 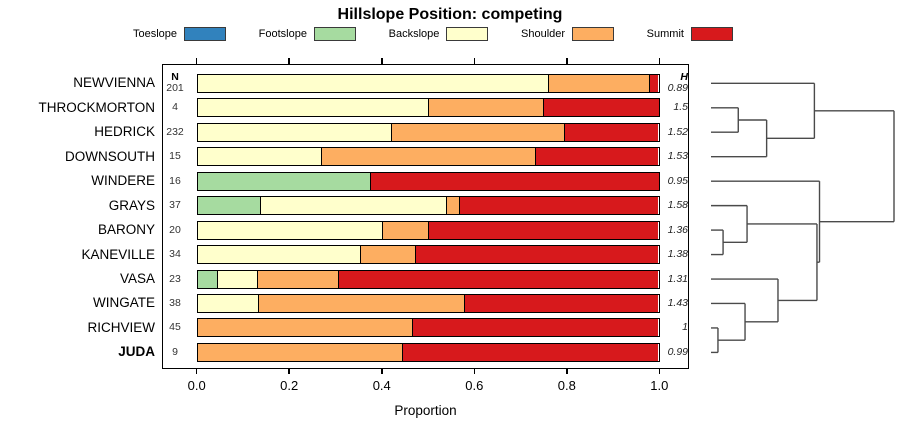 What do you see at coordinates (428, 206) in the screenshot?
I see `stacked-bar-grays` at bounding box center [428, 206].